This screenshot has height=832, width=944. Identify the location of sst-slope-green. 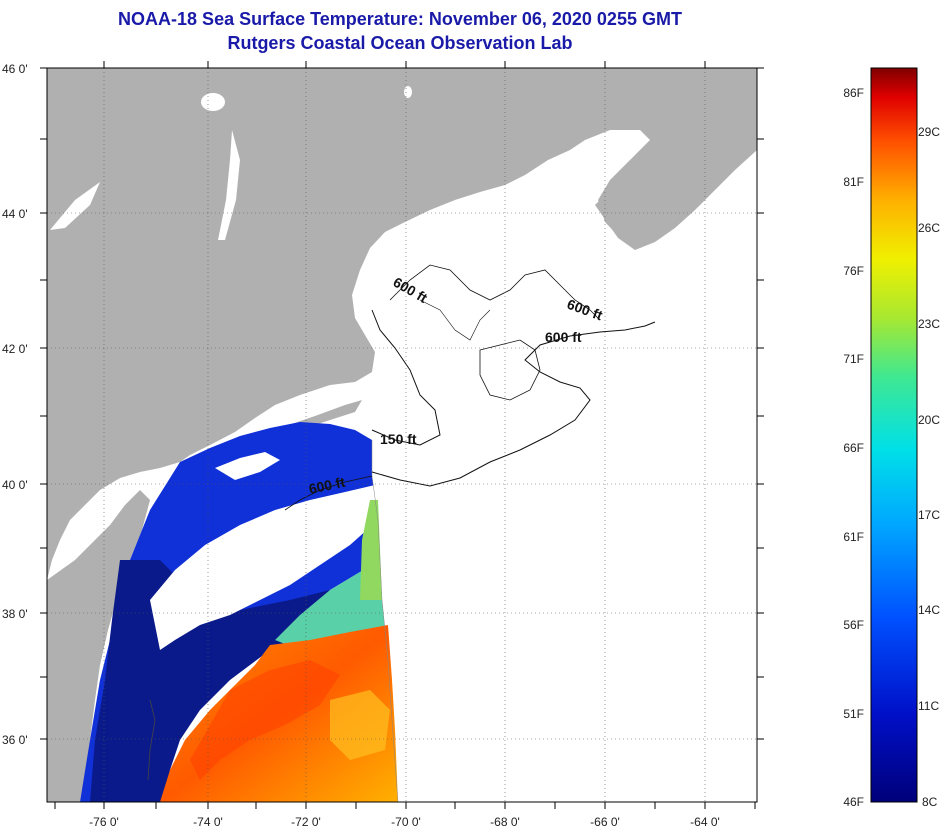
(371, 550).